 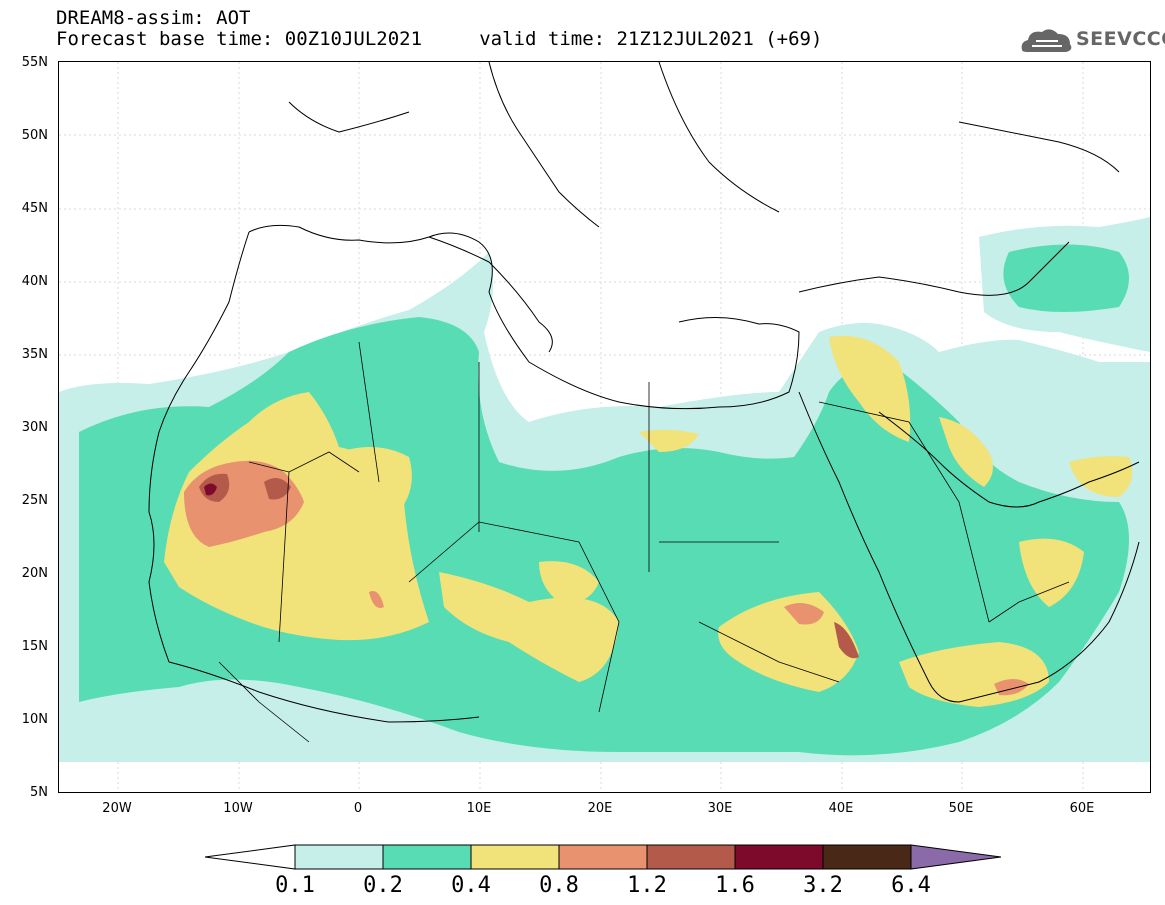 What do you see at coordinates (238, 808) in the screenshot?
I see `lon-label: 10W` at bounding box center [238, 808].